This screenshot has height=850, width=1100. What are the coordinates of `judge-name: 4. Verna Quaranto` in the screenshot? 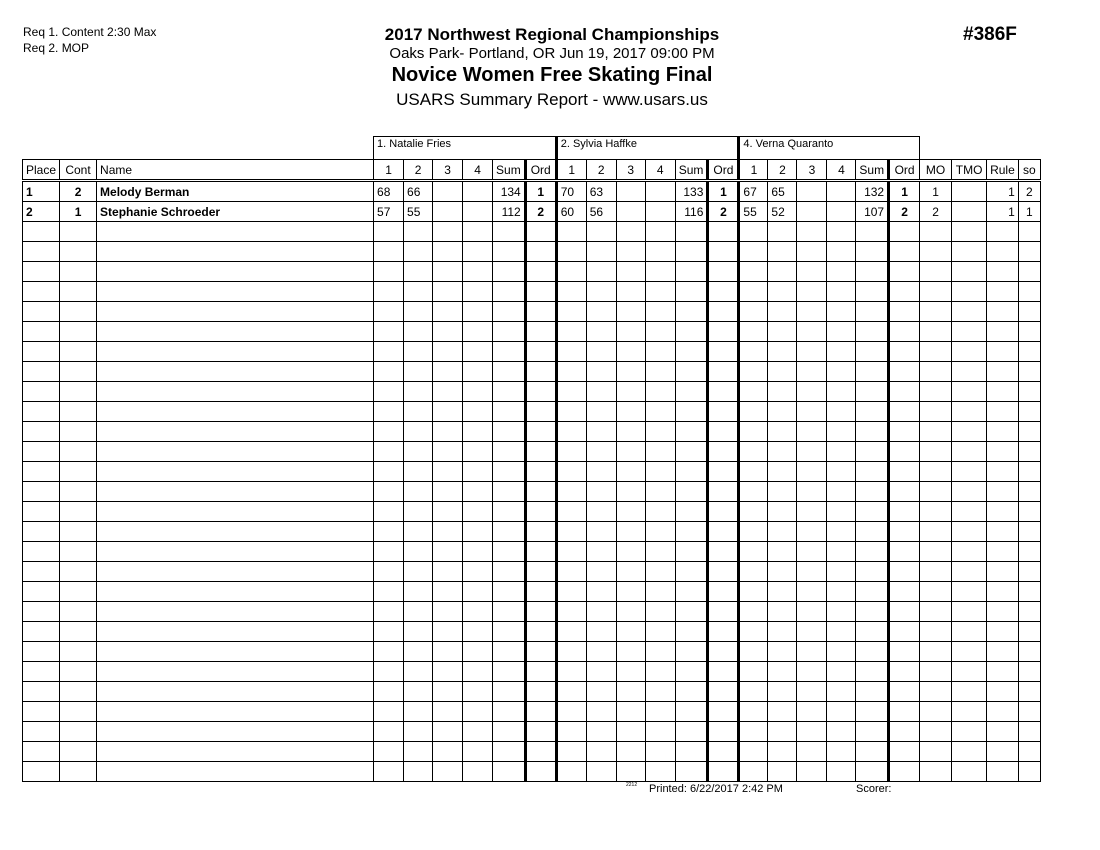 It's located at (829, 148).